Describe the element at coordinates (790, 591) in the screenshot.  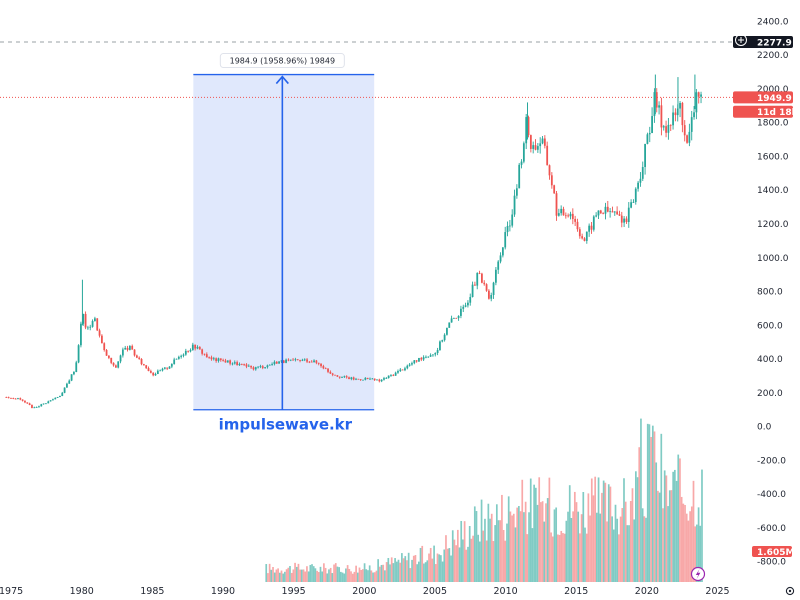
I see `settings-icon` at that location.